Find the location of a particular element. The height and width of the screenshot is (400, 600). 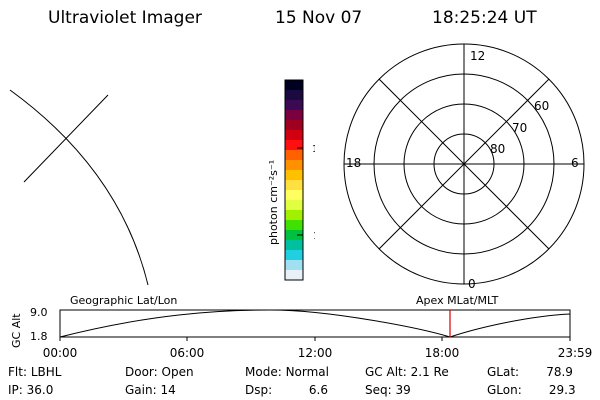

strip-left-title: Geographic Lat/Lon is located at coordinates (124, 300).